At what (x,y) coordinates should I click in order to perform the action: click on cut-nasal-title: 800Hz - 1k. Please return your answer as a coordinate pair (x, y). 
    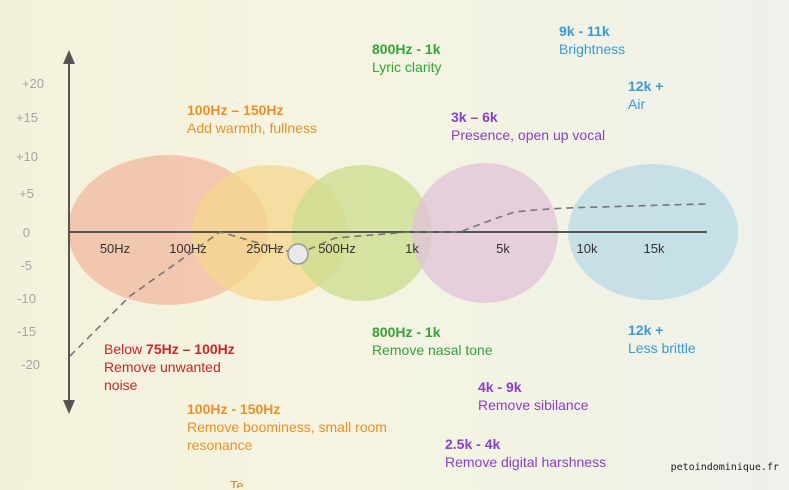
    Looking at the image, I should click on (406, 332).